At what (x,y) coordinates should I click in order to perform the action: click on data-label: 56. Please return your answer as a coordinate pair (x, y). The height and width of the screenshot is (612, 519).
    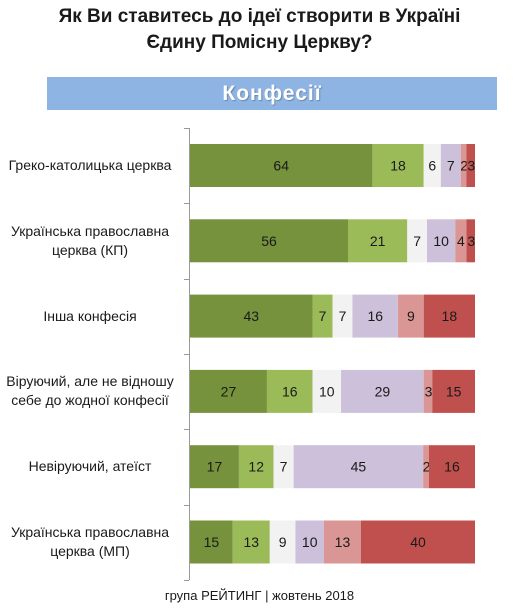
    Looking at the image, I should click on (269, 241).